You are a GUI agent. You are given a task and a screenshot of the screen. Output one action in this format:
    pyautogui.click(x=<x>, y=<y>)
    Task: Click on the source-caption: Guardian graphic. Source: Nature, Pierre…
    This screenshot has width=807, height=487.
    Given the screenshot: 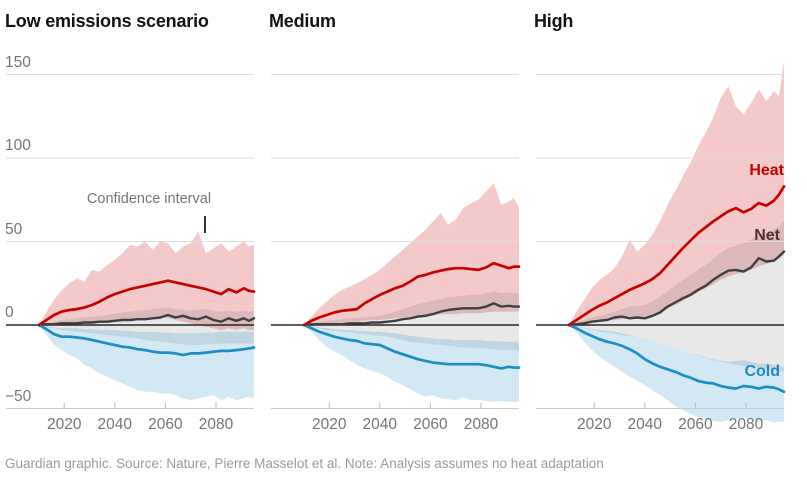 What is the action you would take?
    pyautogui.click(x=304, y=463)
    